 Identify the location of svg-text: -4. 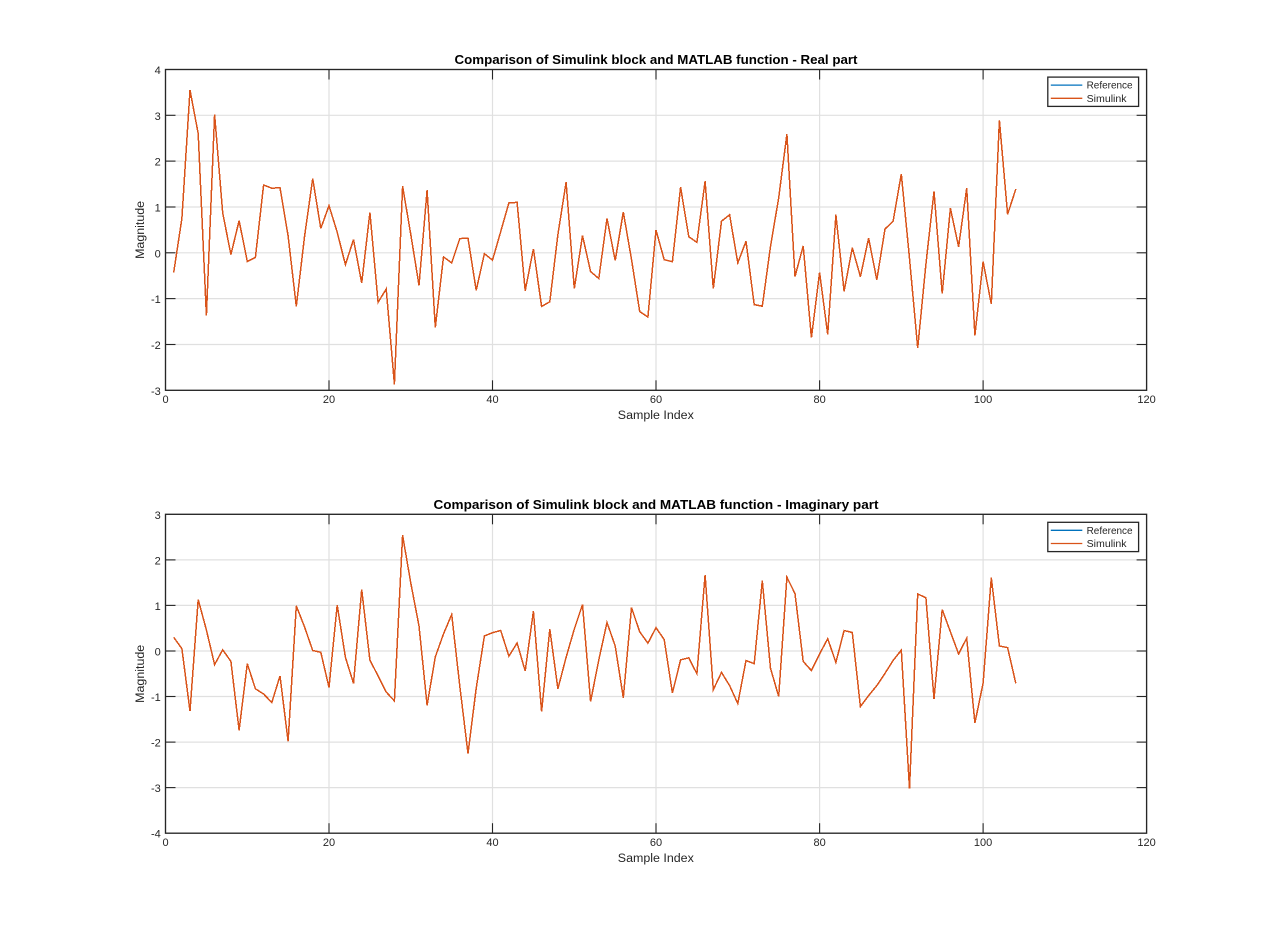
(156, 835).